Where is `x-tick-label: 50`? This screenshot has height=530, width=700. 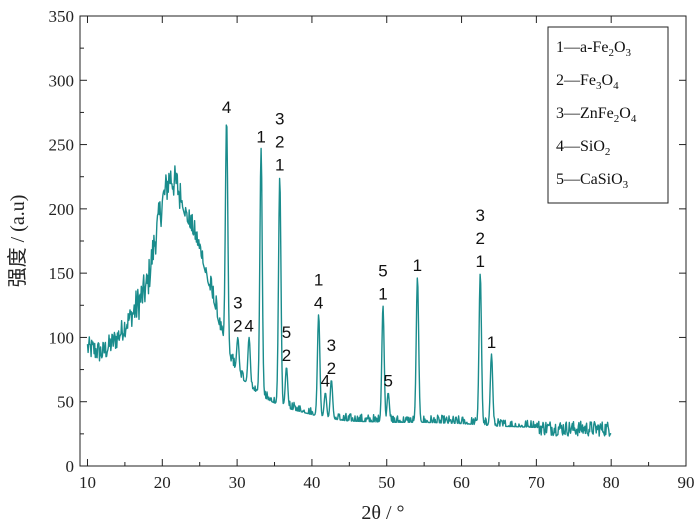
x-tick-label: 50 is located at coordinates (386, 482).